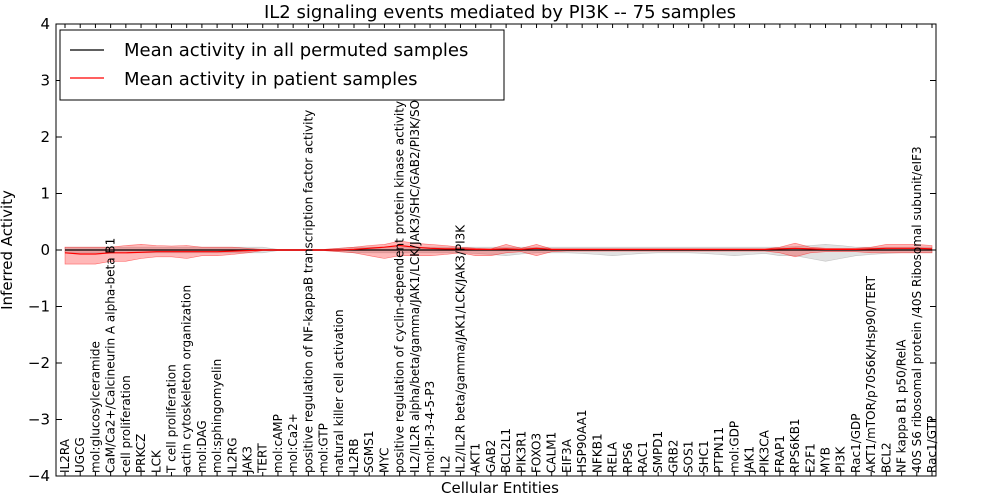 This screenshot has height=500, width=1000. What do you see at coordinates (552, 452) in the screenshot?
I see `x-tick-label: CALM1` at bounding box center [552, 452].